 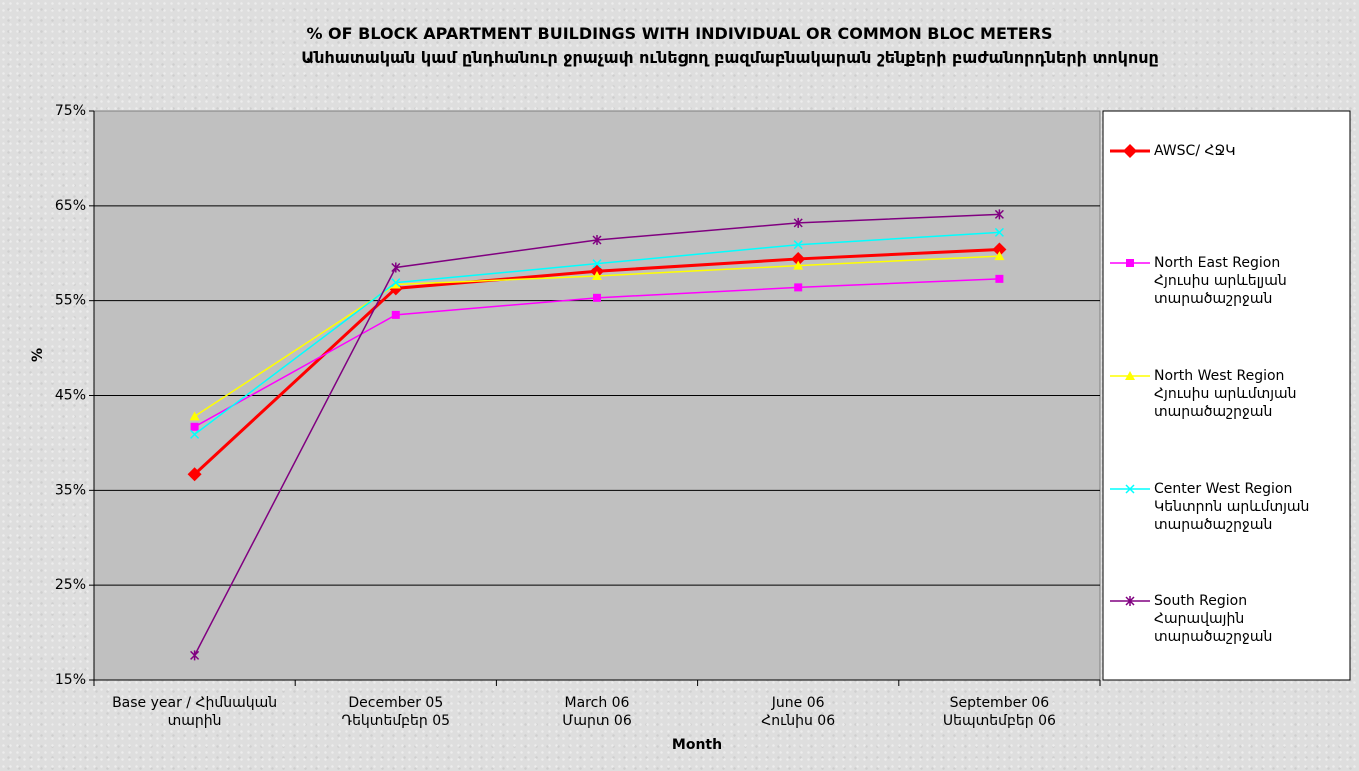 What do you see at coordinates (70, 585) in the screenshot?
I see `y-tick-label: 25%` at bounding box center [70, 585].